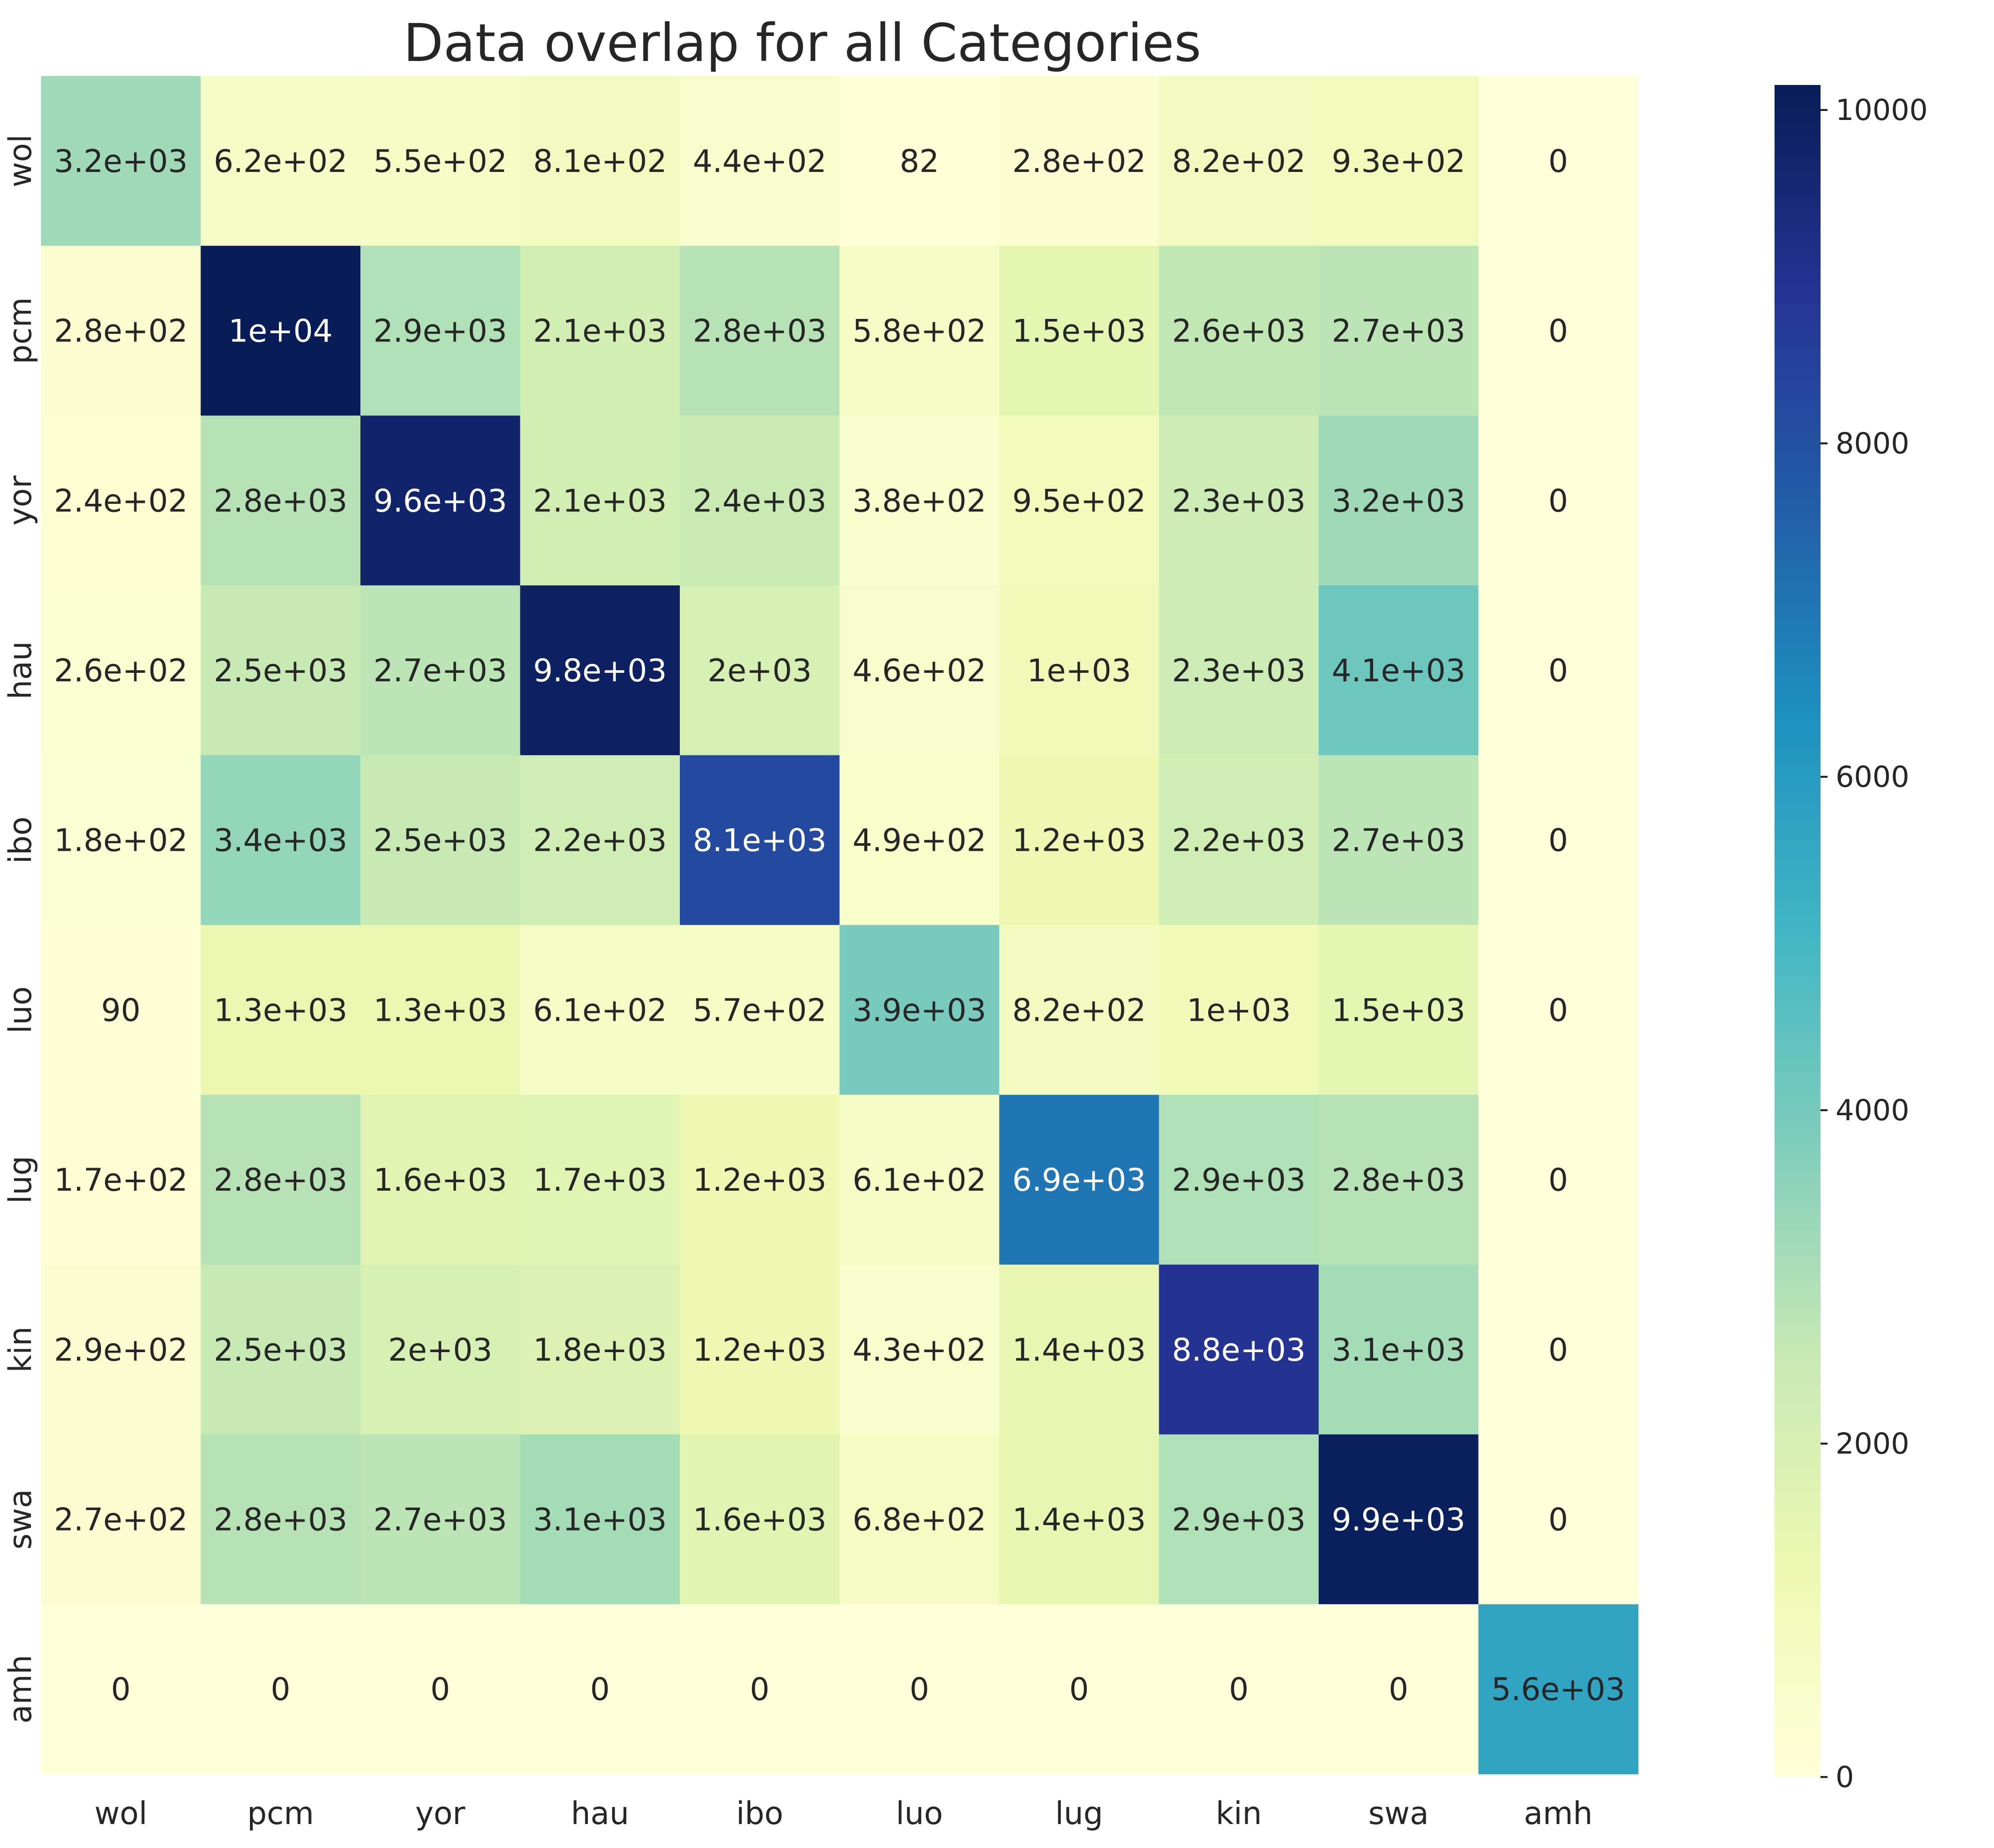 This screenshot has width=1994, height=1848. Describe the element at coordinates (760, 1010) in the screenshot. I see `heatmap-cell-luo-ibo` at that location.